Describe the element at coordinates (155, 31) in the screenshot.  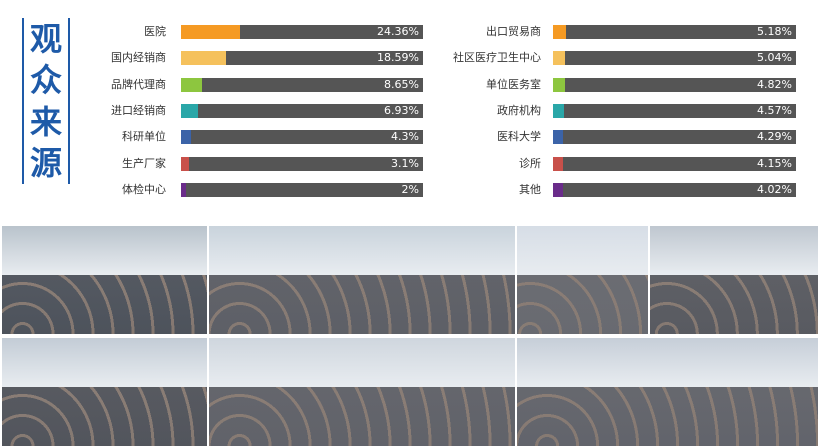
I see `bar-category-label: 医院` at that location.